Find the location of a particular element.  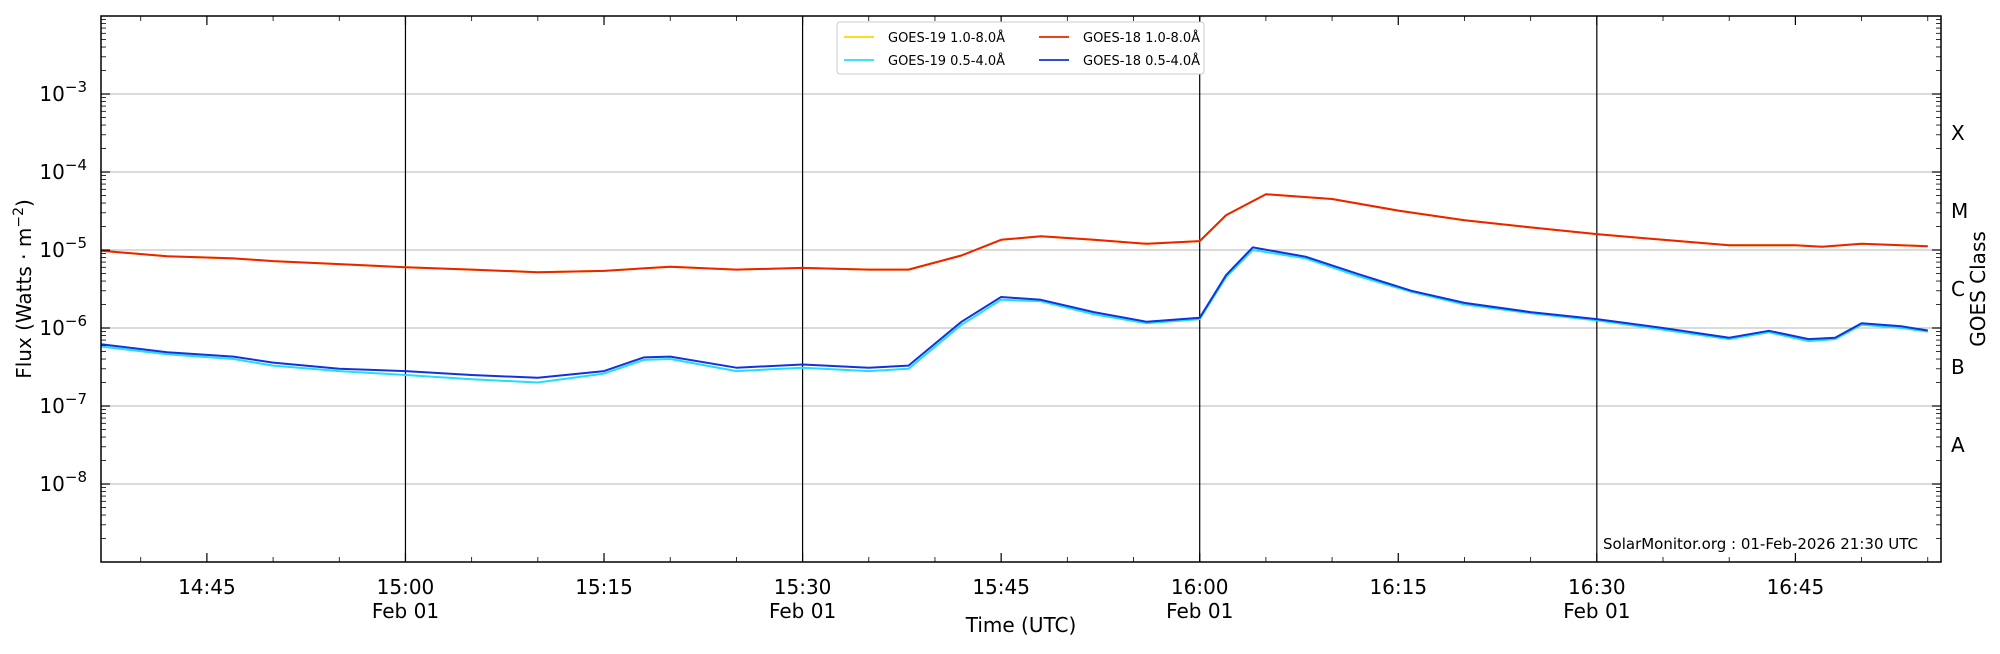

x-tick-label: 15:30 is located at coordinates (803, 587).